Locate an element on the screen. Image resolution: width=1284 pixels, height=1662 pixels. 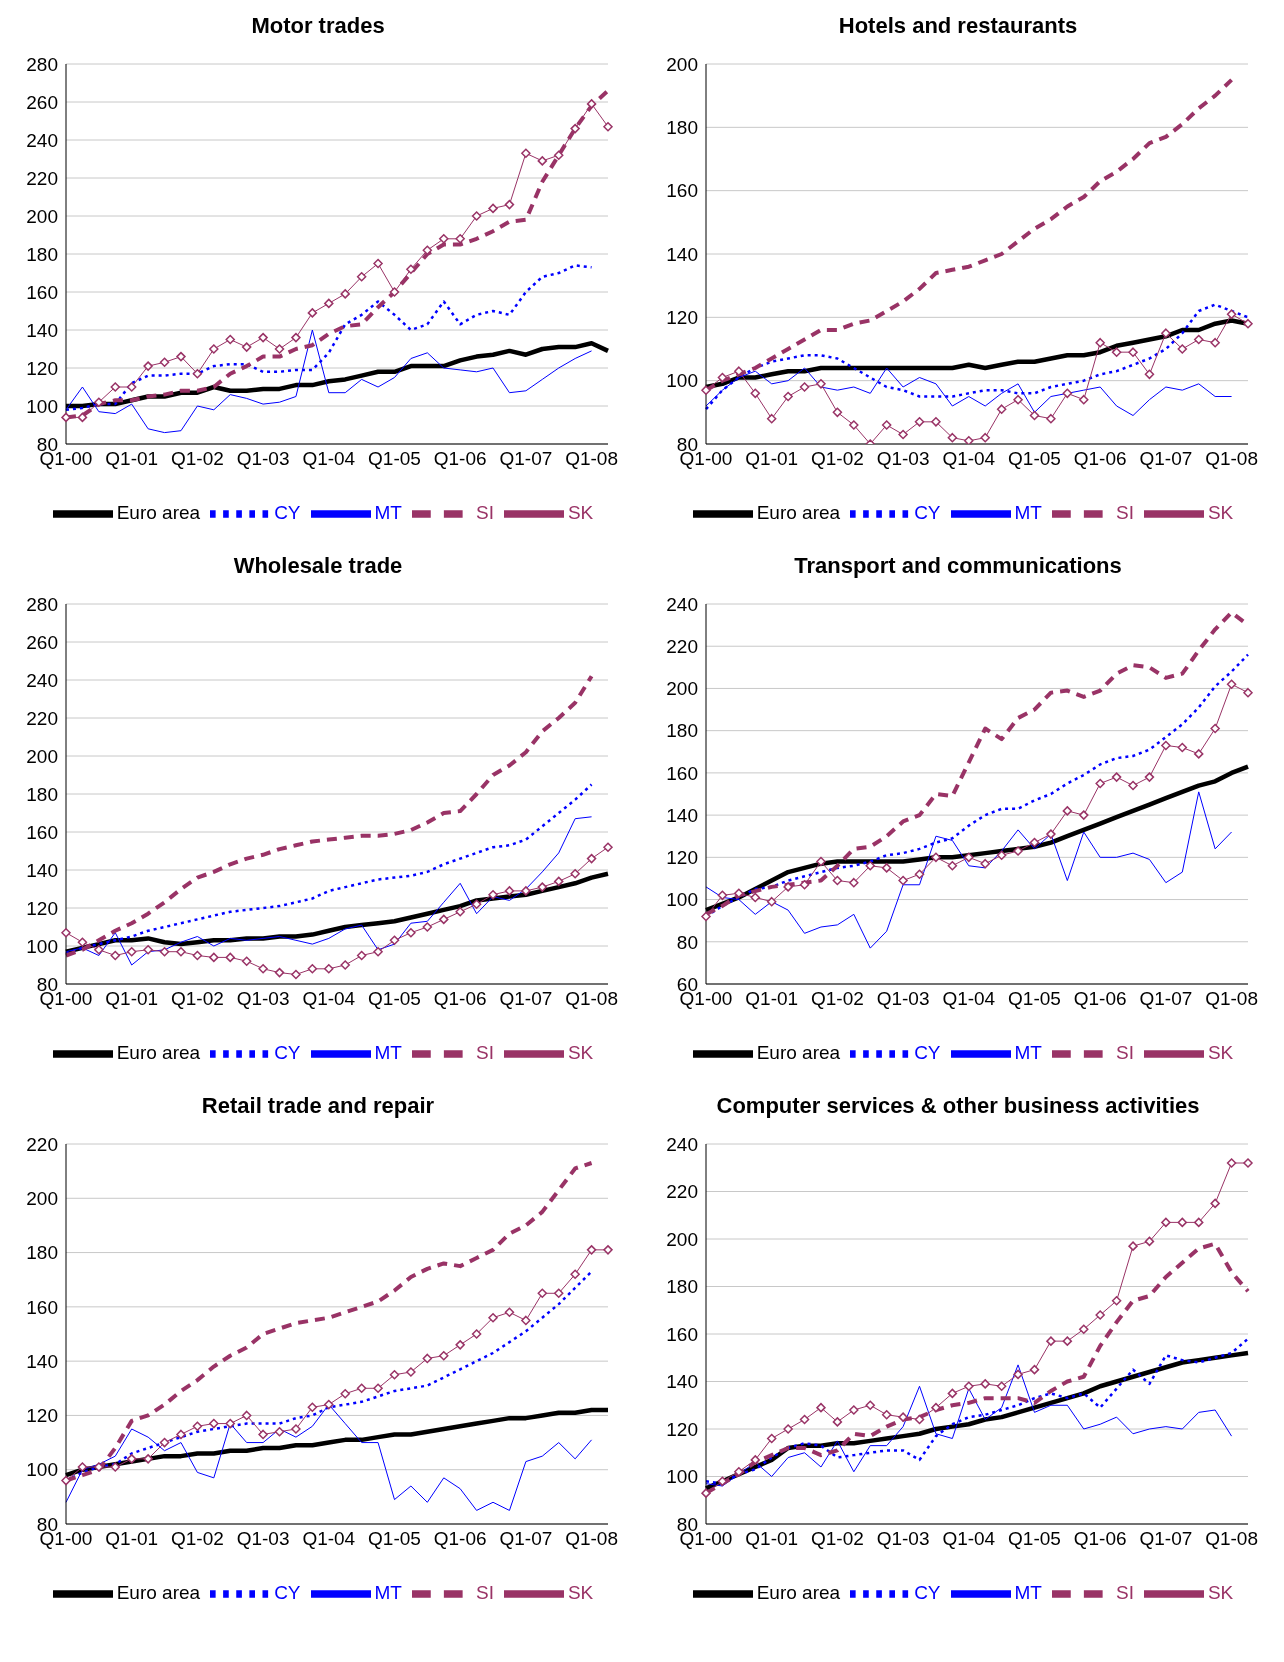
x-tick-label: Q1-03 is located at coordinates (263, 999).